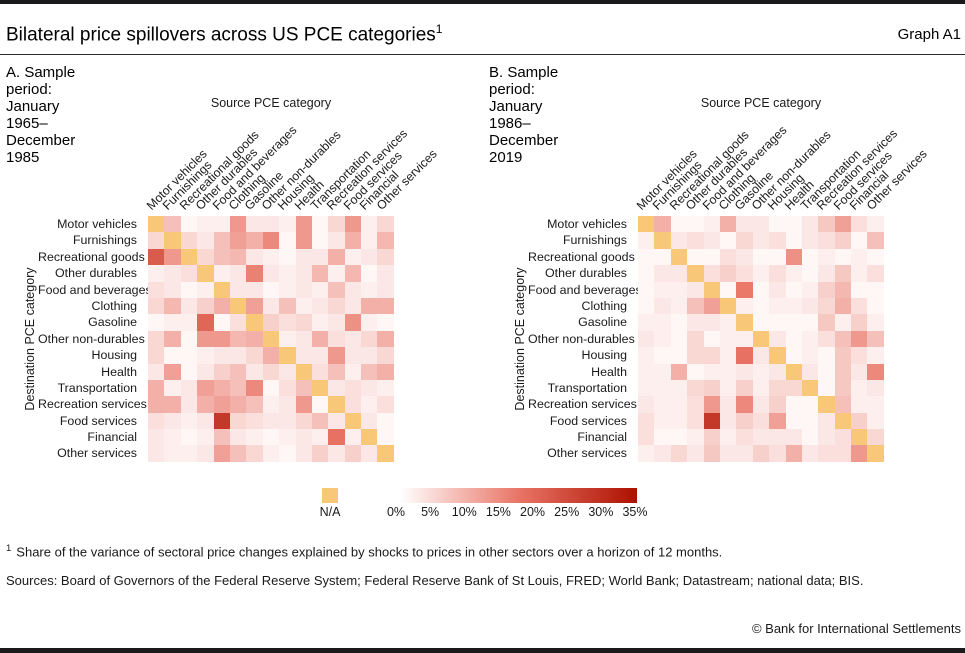 The image size is (965, 653). What do you see at coordinates (98, 420) in the screenshot?
I see `row-label: Food services` at bounding box center [98, 420].